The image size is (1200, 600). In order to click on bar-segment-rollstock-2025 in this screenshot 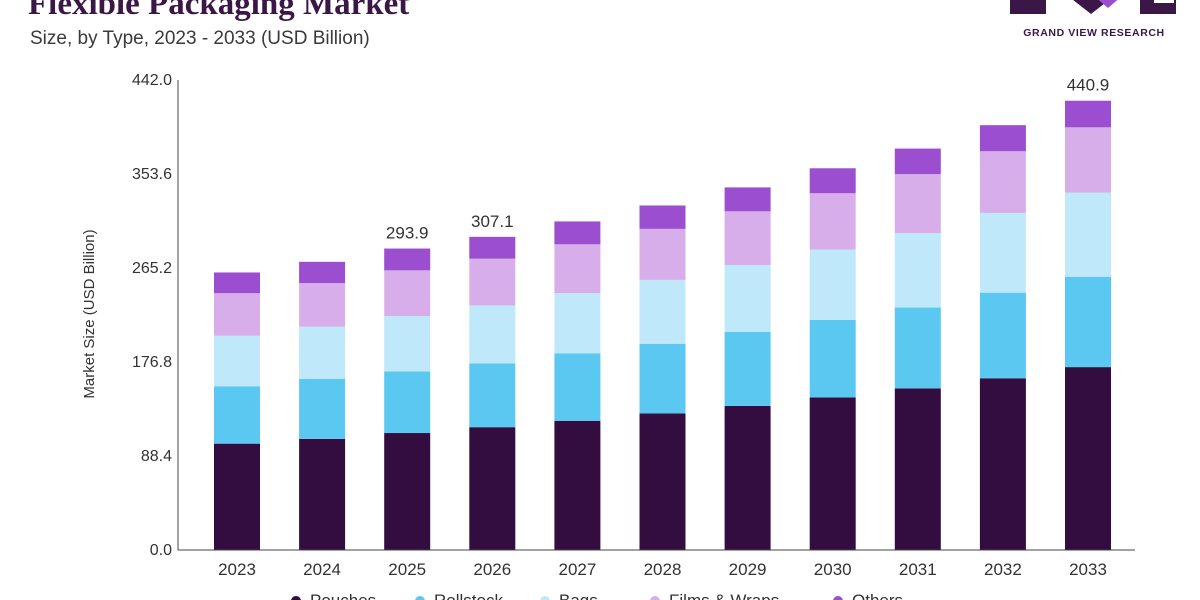, I will do `click(407, 402)`.